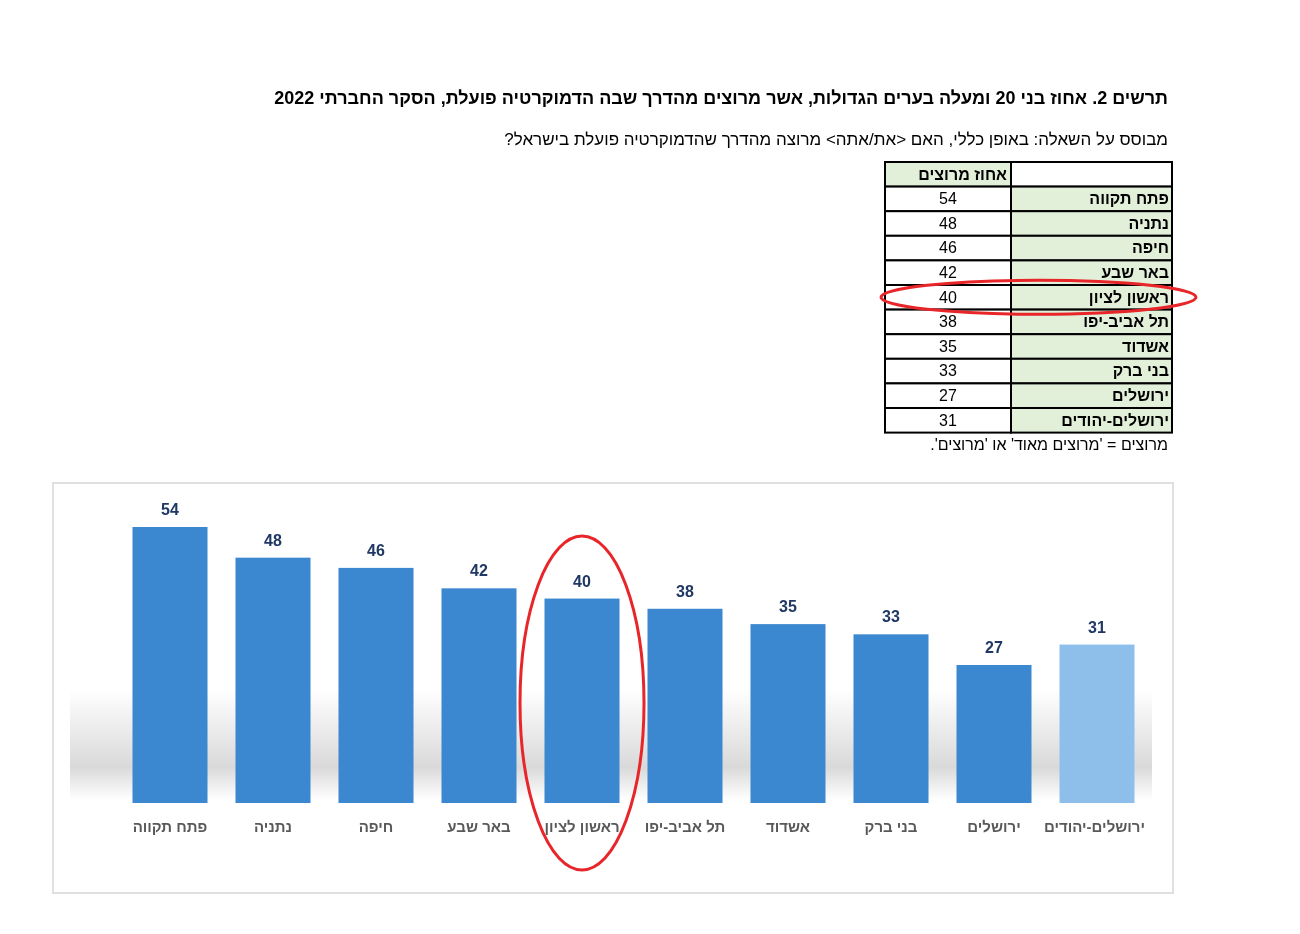 The height and width of the screenshot is (934, 1300). Describe the element at coordinates (1150, 248) in the screenshot. I see `category-label: חיפה` at that location.